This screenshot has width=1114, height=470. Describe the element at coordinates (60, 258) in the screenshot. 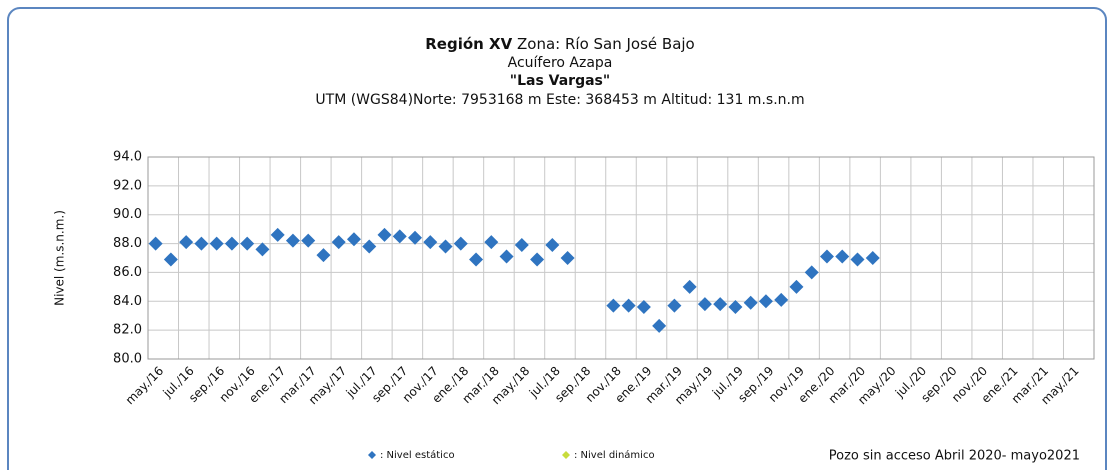

I see `y-axis-label: Nivel (m.s.n.m.)` at that location.